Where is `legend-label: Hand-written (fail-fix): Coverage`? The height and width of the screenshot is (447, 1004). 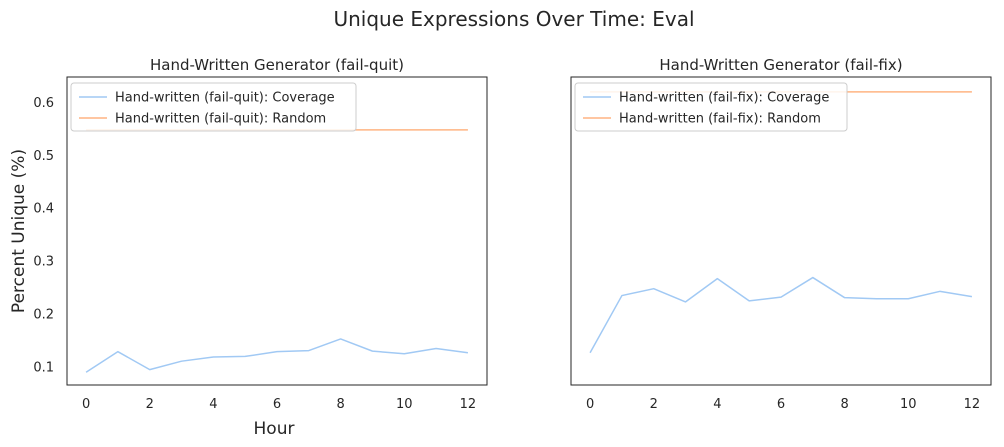 legend-label: Hand-written (fail-fix): Coverage is located at coordinates (724, 98).